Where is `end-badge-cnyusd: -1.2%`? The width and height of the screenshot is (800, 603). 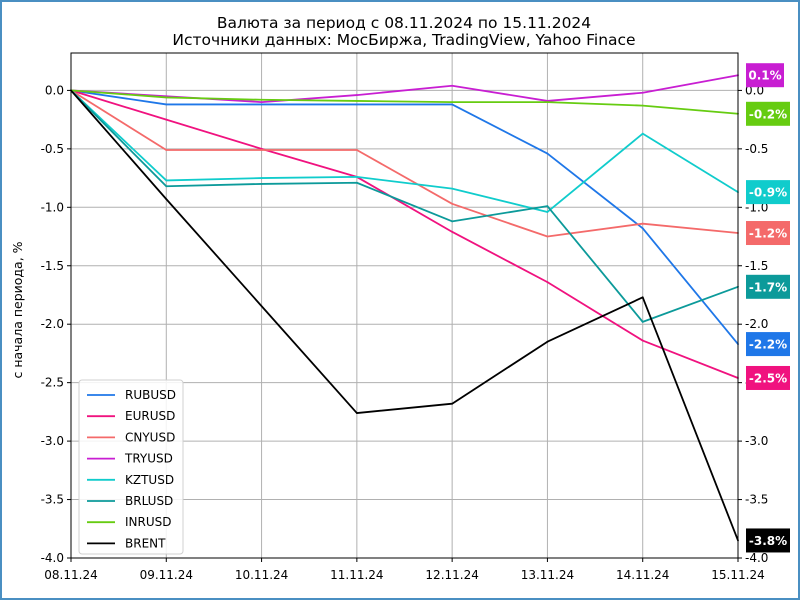 end-badge-cnyusd: -1.2% is located at coordinates (768, 233).